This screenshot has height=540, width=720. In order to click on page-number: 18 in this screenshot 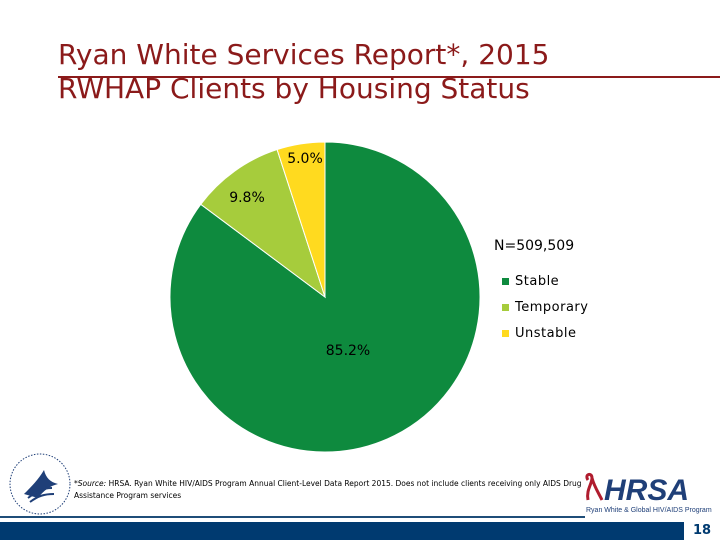, I will do `click(702, 531)`.